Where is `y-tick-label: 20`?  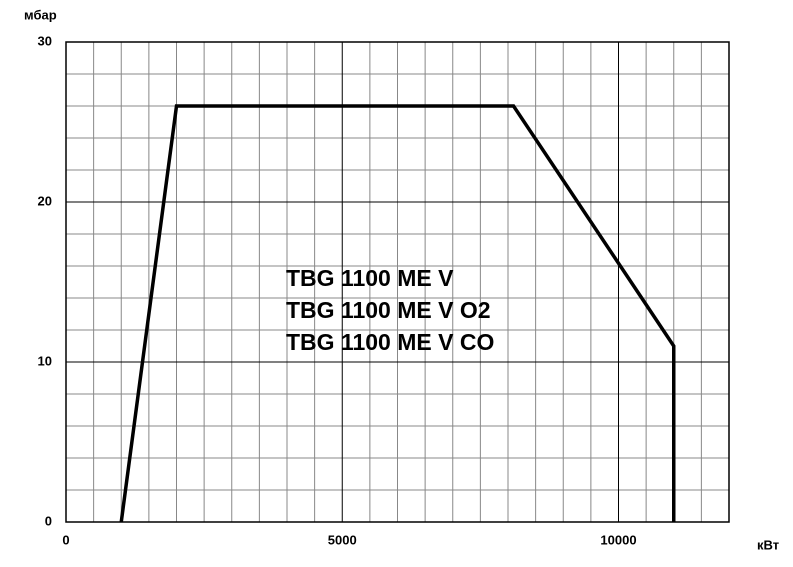 y-tick-label: 20 is located at coordinates (45, 200).